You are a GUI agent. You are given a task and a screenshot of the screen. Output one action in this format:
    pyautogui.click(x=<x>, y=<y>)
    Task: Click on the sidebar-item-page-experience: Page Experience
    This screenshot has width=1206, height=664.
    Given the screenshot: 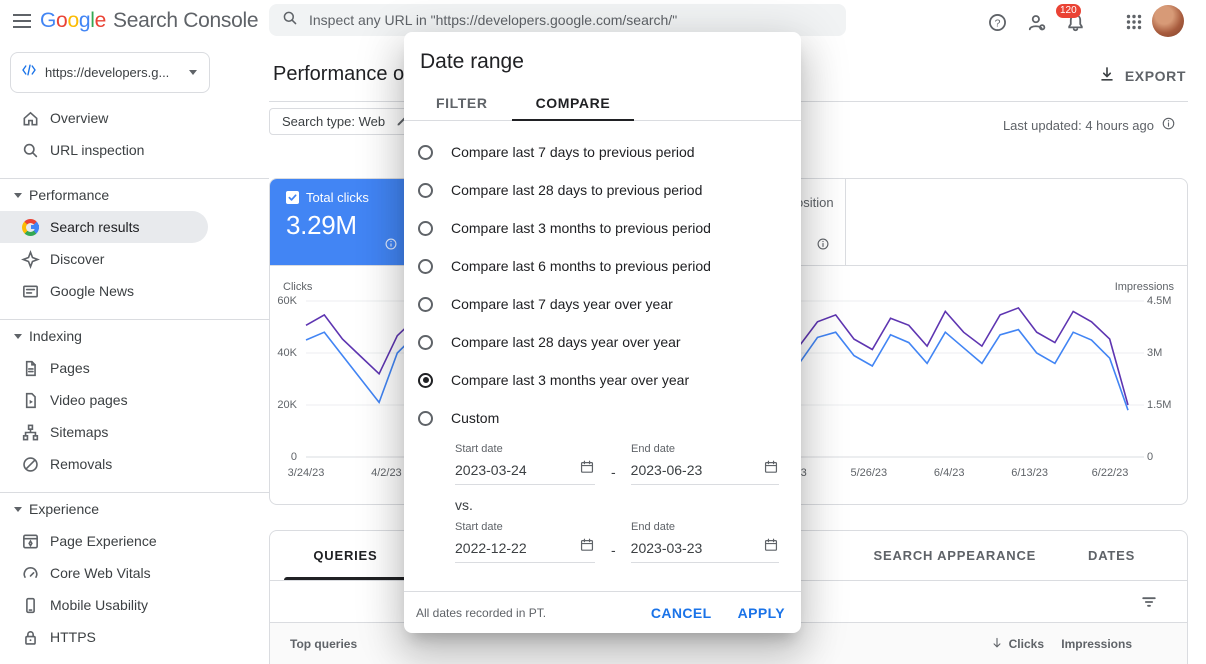 What is the action you would take?
    pyautogui.click(x=134, y=541)
    